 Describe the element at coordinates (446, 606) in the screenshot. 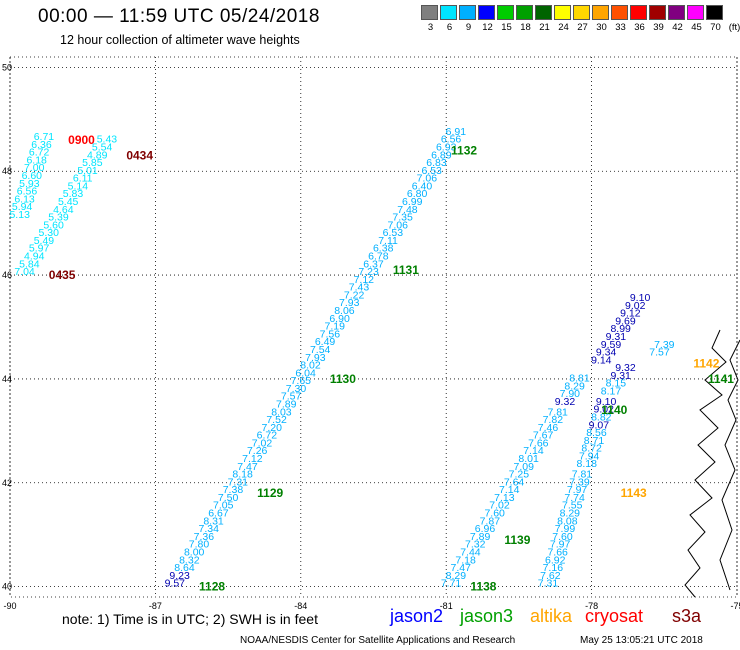

I see `x-tick-label: -81` at that location.